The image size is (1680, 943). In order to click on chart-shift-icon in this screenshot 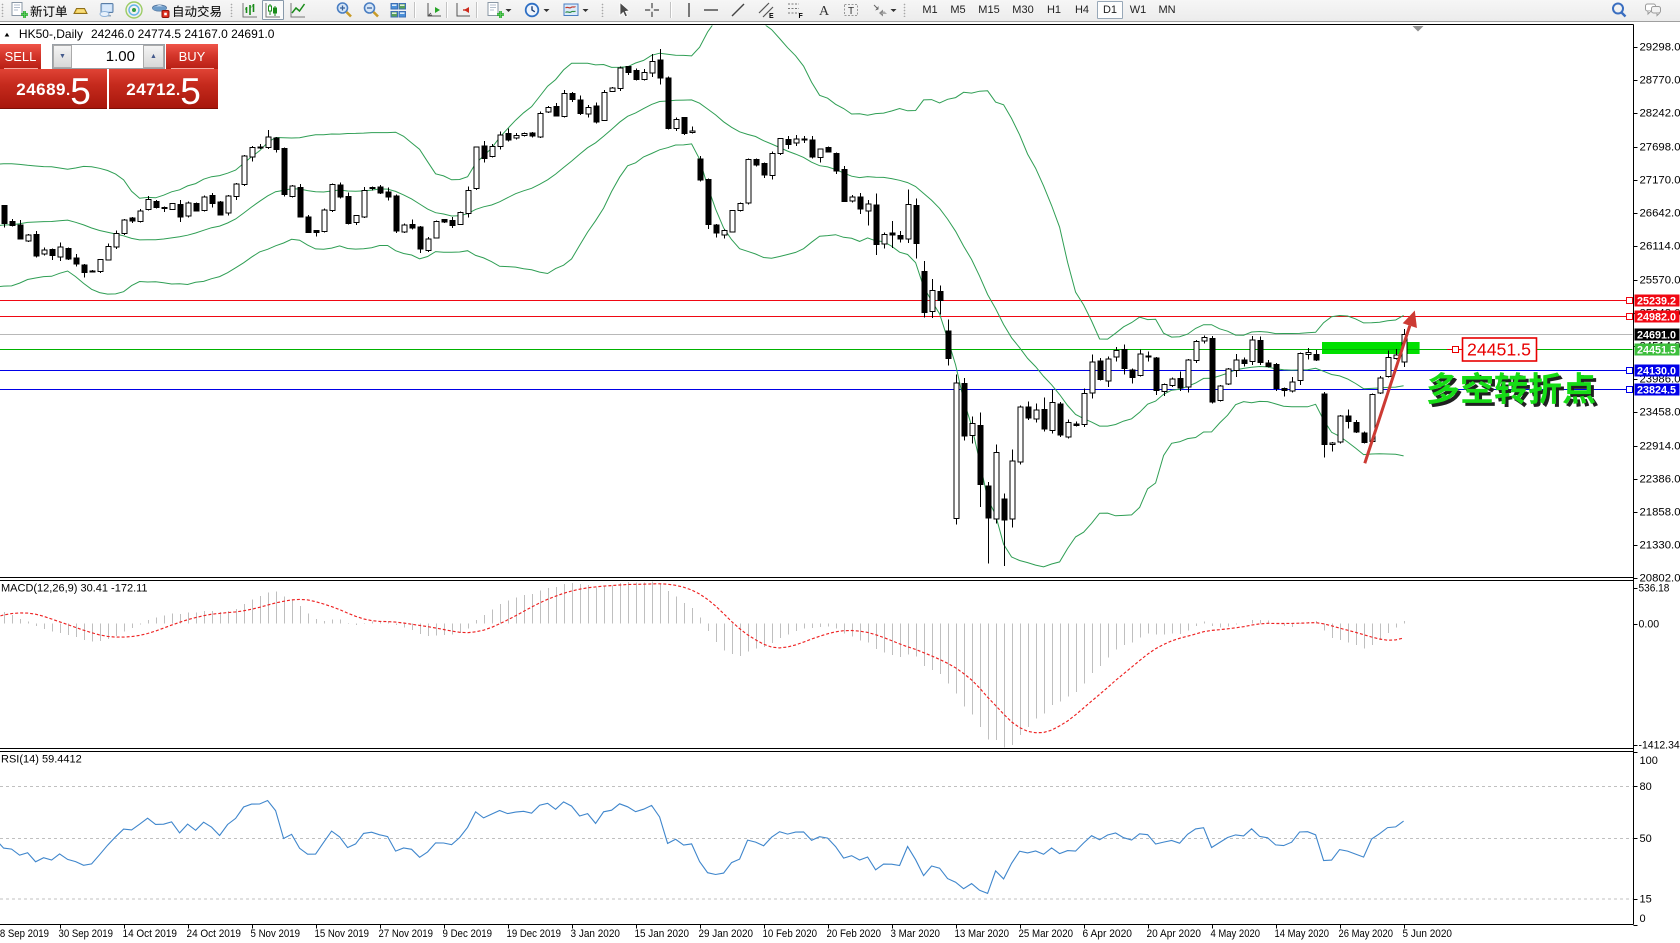, I will do `click(463, 10)`.